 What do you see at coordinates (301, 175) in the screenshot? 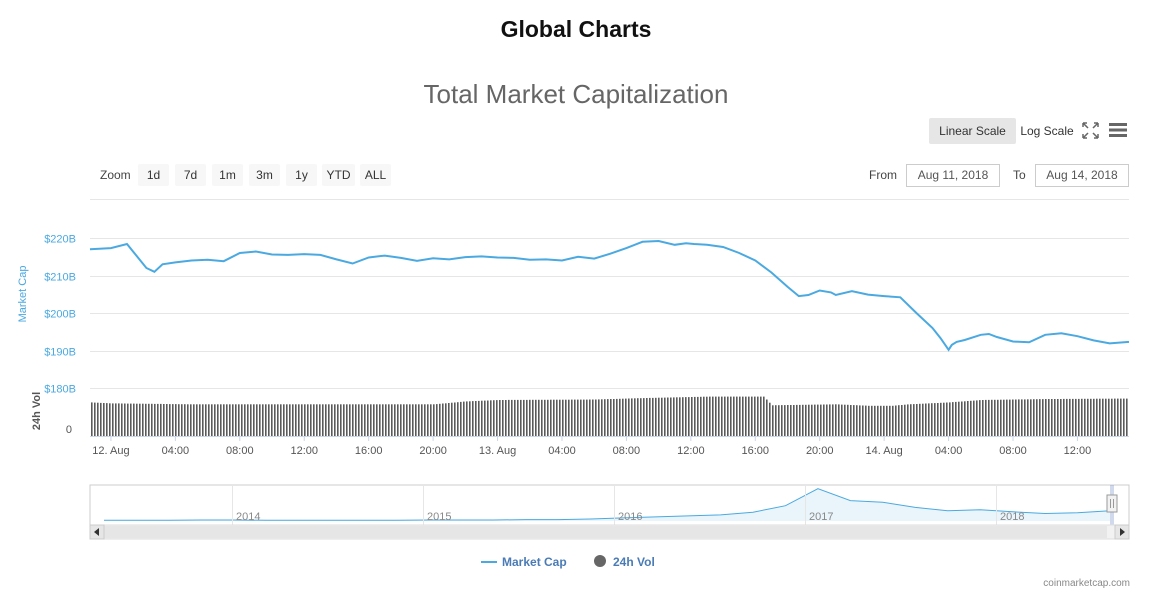
I see `zoom-1y-button: 1y` at bounding box center [301, 175].